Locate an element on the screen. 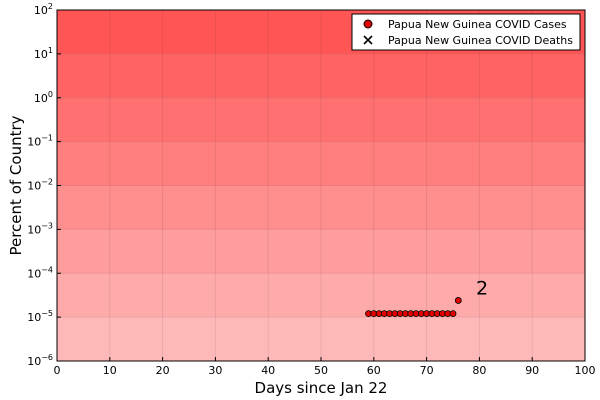 The image size is (600, 400). y-tick-label: 10⁻⁵ is located at coordinates (40, 316).